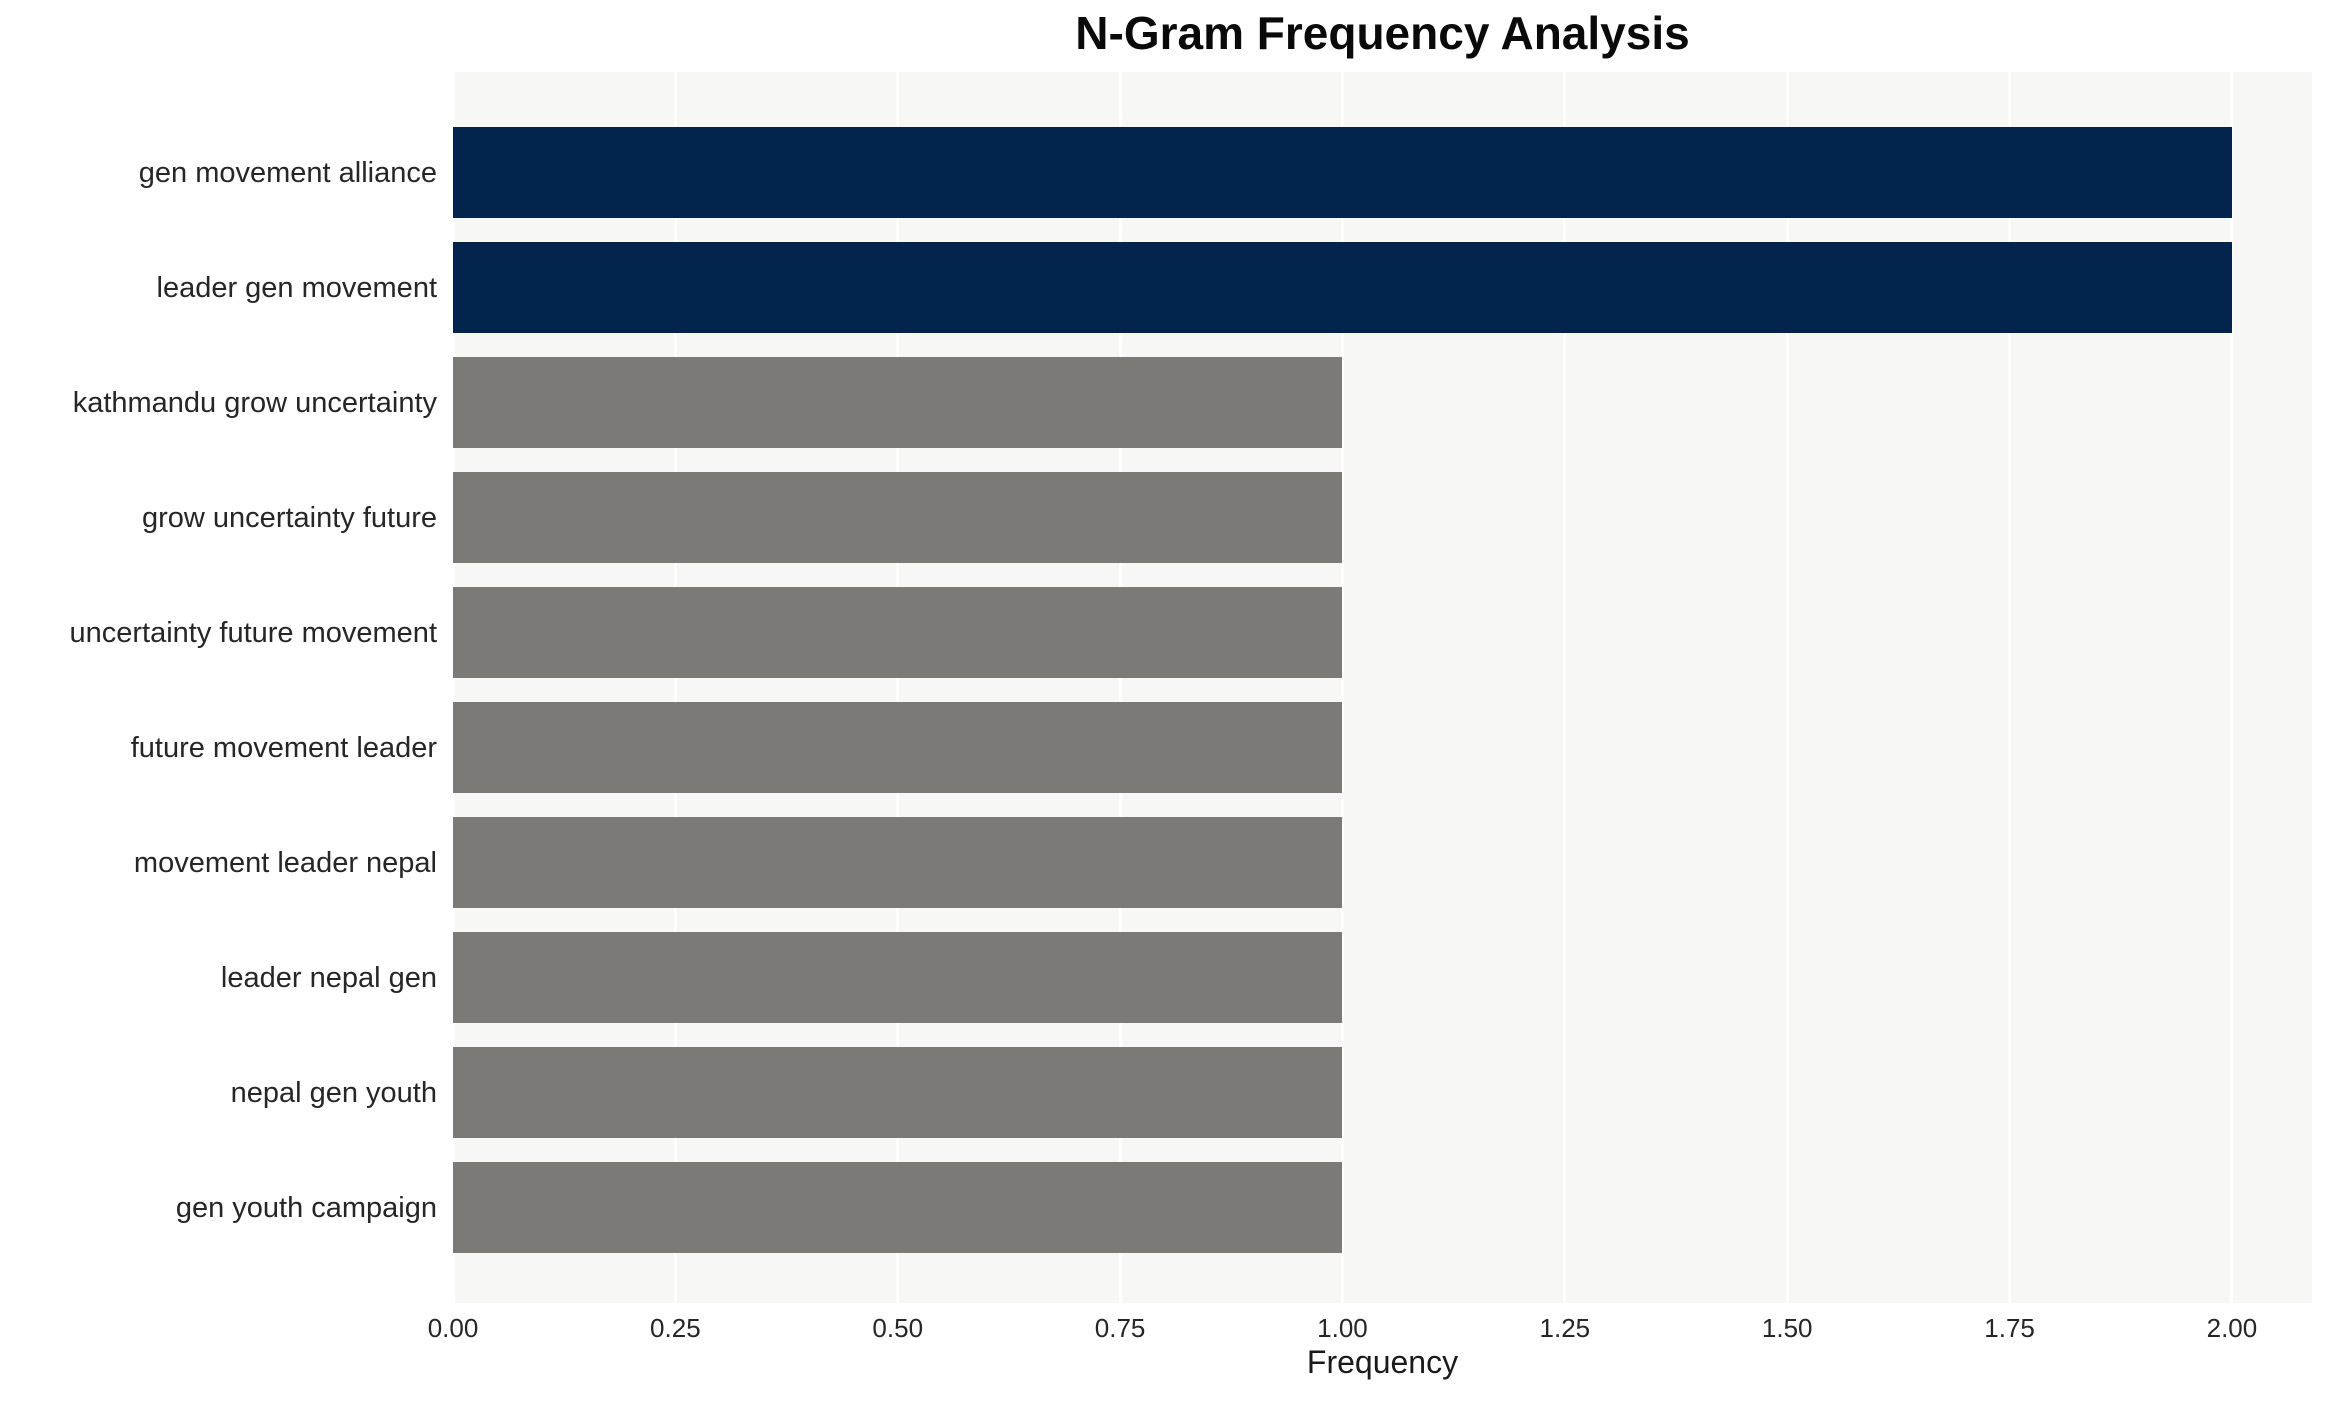  I want to click on bar-grow-uncertainty-future, so click(898, 517).